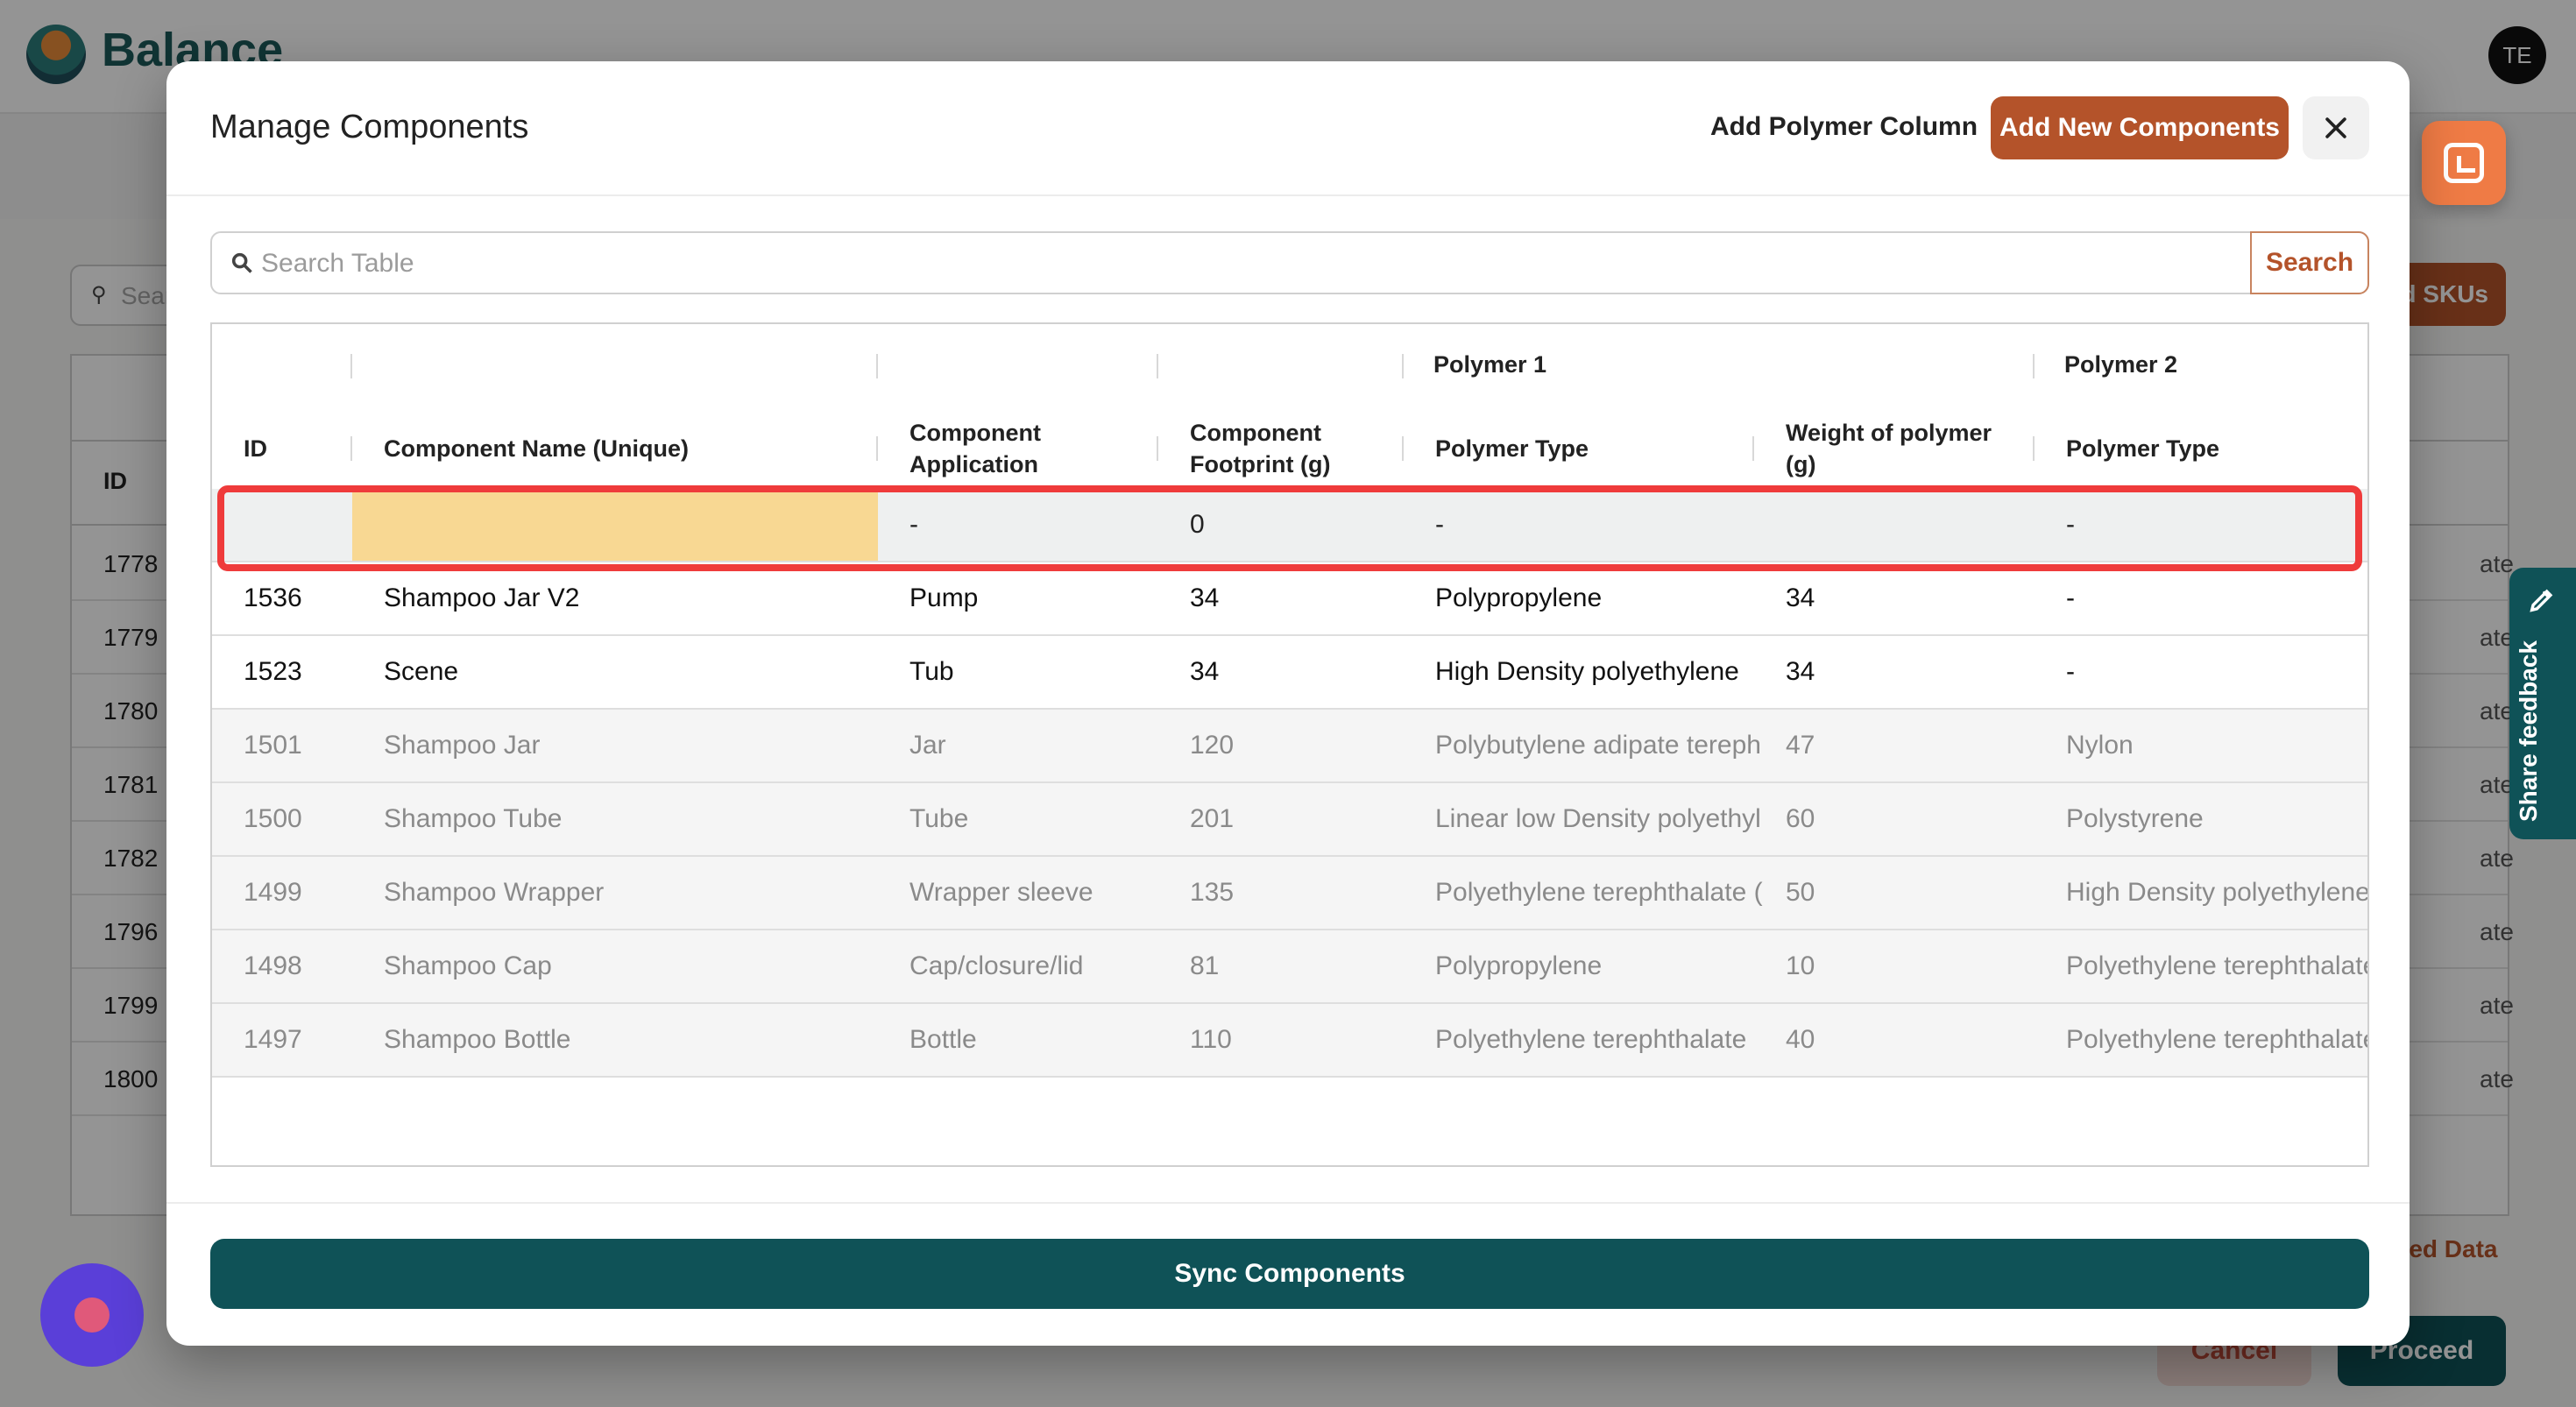 The height and width of the screenshot is (1407, 2576). Describe the element at coordinates (927, 745) in the screenshot. I see `cell-application: Jar` at that location.